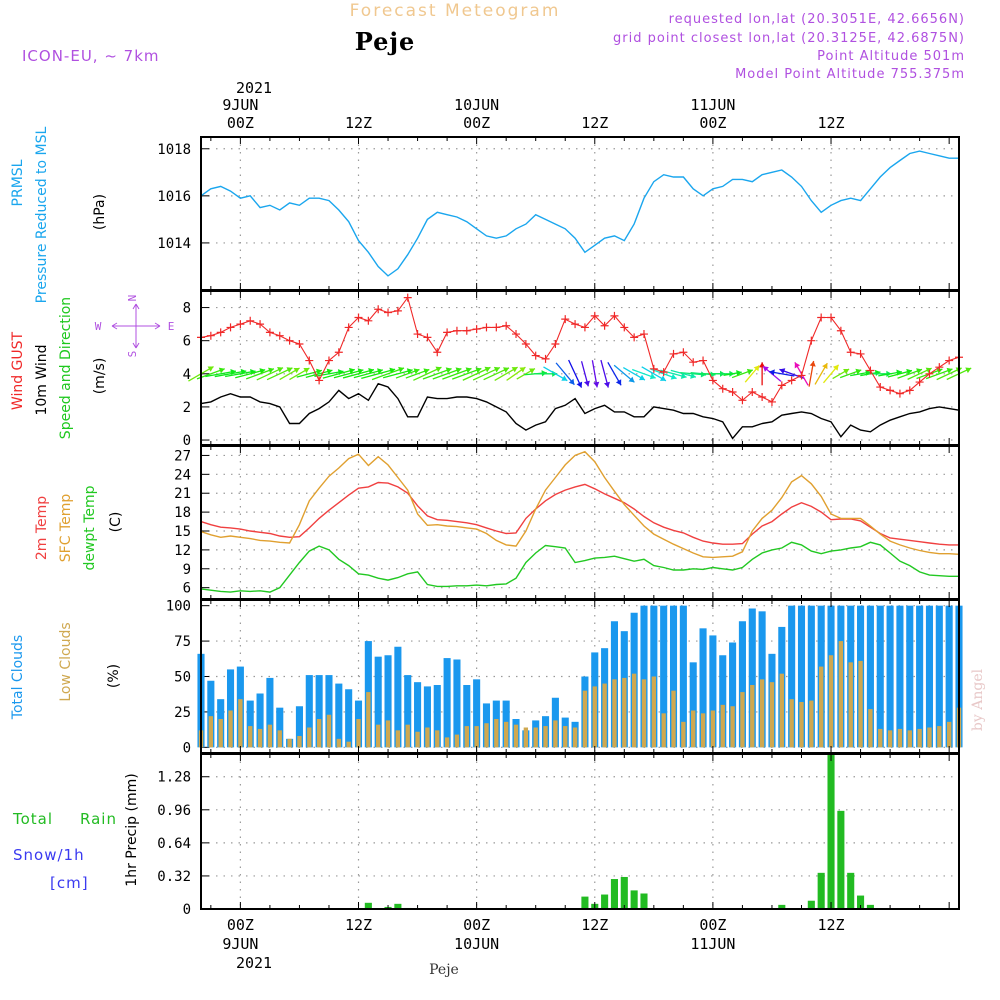  I want to click on y-tick-label: 12, so click(182, 551).